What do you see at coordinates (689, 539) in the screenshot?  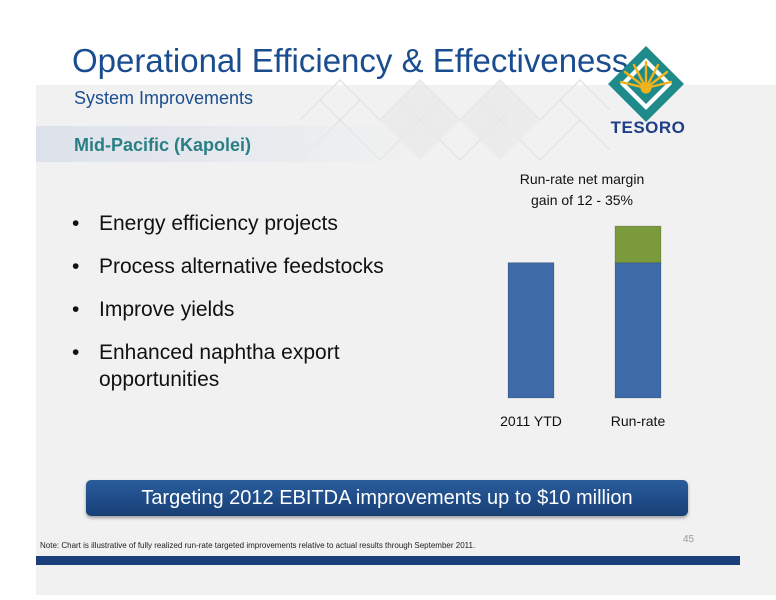 I see `page-number: 45` at bounding box center [689, 539].